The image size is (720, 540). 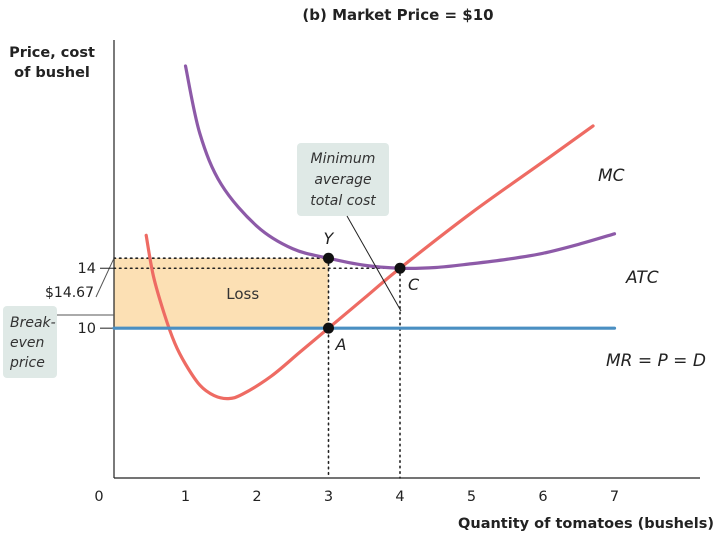 What do you see at coordinates (399, 497) in the screenshot?
I see `x-tick-label-4: 4` at bounding box center [399, 497].